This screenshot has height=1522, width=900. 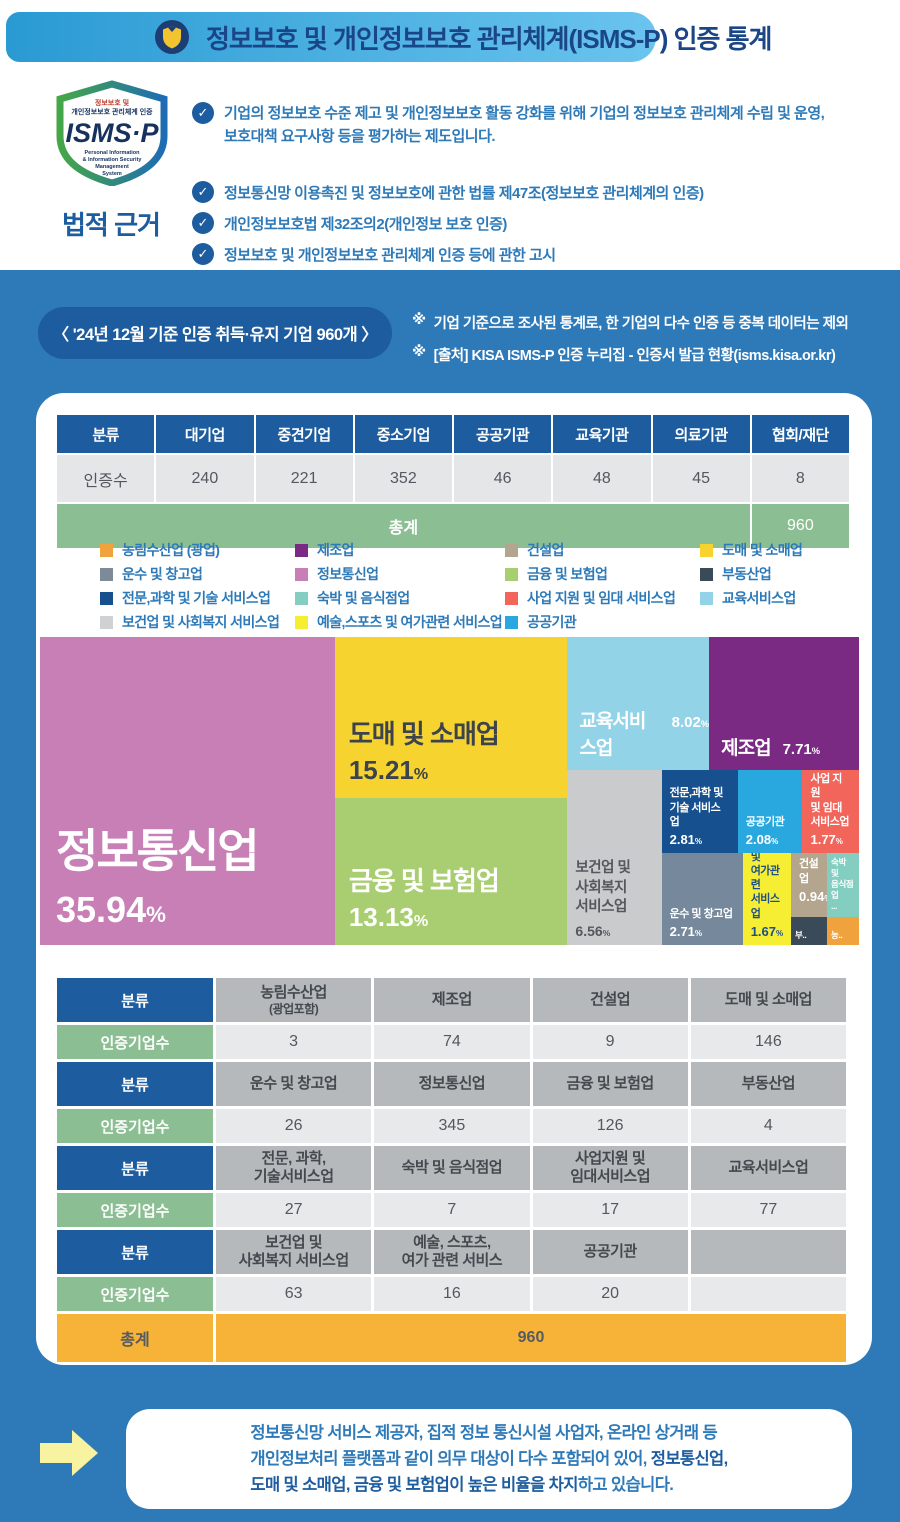 I want to click on legend-item: 예술,스포츠 및 여가관련 서비스업, so click(x=399, y=622).